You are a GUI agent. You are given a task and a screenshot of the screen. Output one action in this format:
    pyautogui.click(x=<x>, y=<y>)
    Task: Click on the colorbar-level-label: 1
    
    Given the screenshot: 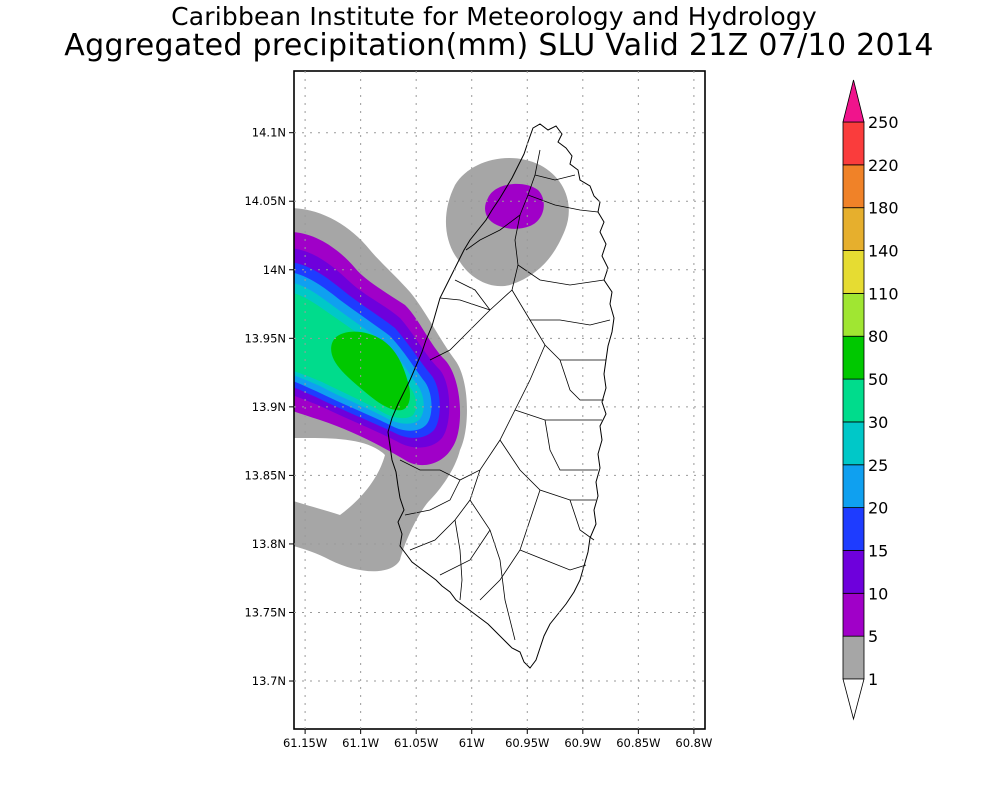 What is the action you would take?
    pyautogui.click(x=873, y=679)
    